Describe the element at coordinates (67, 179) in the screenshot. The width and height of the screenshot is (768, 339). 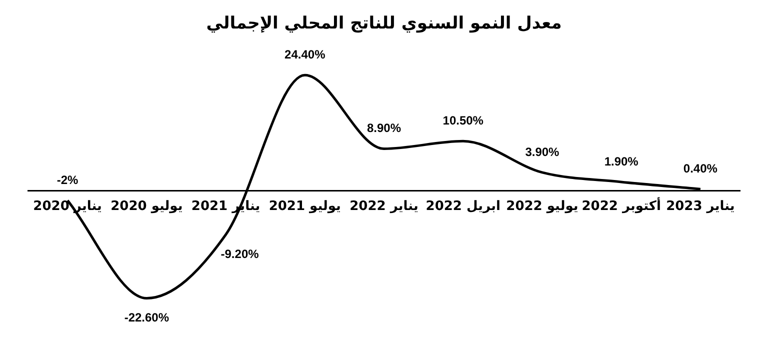
I see `data-label: -2%` at that location.